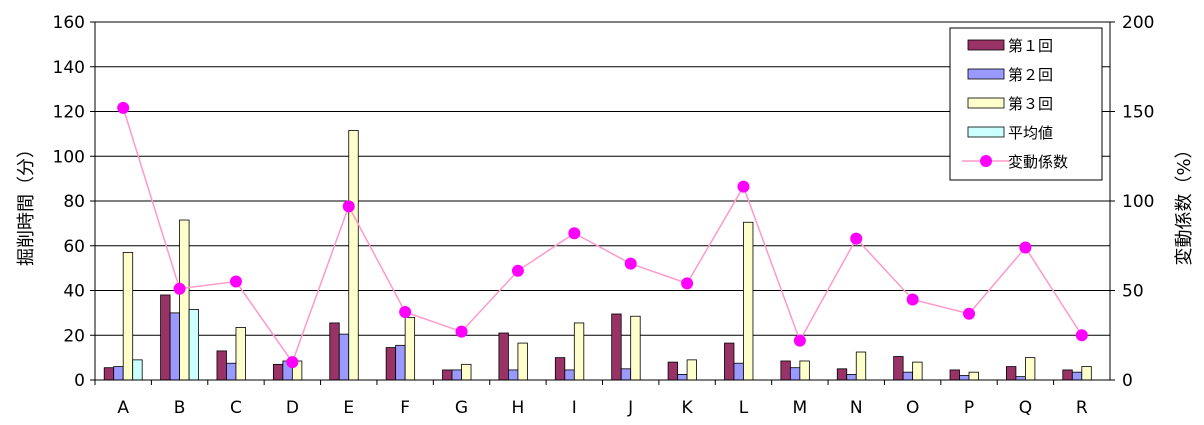  I want to click on x-tick-label: L, so click(744, 408).